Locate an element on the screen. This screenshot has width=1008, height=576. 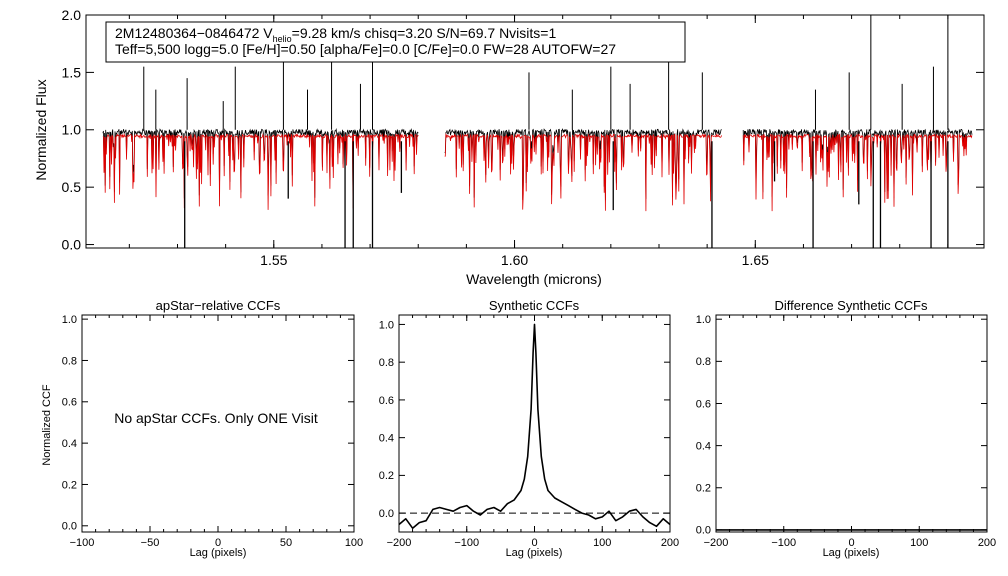
x-tick-label: −50 is located at coordinates (150, 543).